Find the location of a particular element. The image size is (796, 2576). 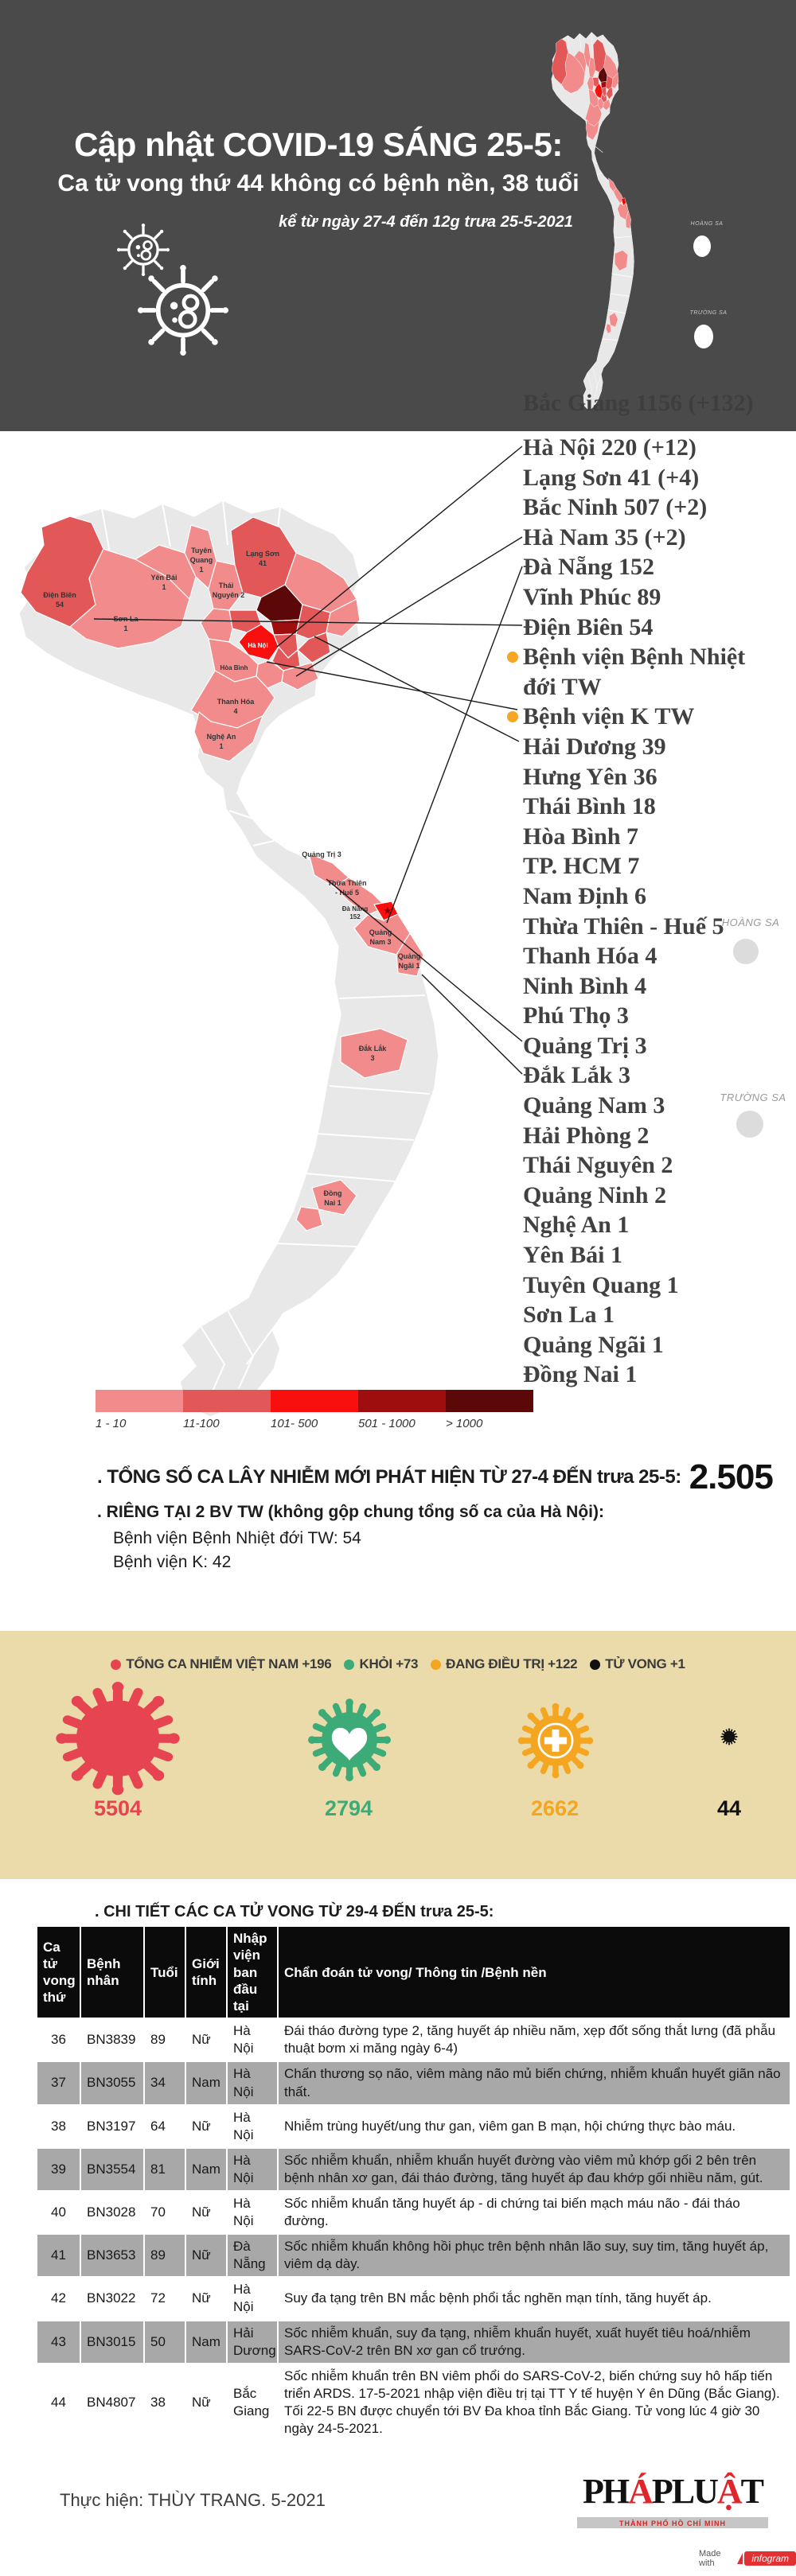

logo-letter: T is located at coordinates (752, 2491).